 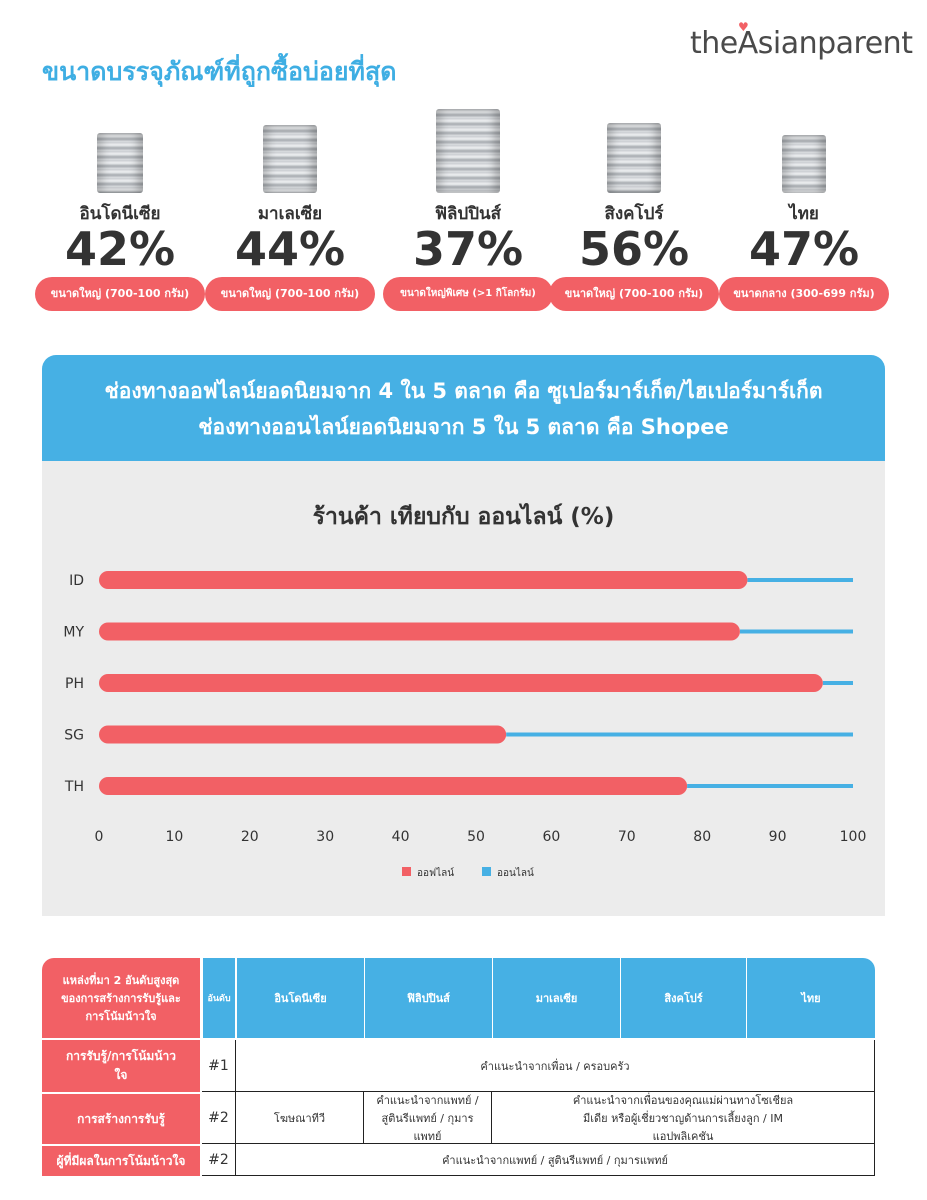 What do you see at coordinates (121, 1066) in the screenshot?
I see `row-label-awareness-persuasion: การรับรู้/การโน้มน้าวใจ` at bounding box center [121, 1066].